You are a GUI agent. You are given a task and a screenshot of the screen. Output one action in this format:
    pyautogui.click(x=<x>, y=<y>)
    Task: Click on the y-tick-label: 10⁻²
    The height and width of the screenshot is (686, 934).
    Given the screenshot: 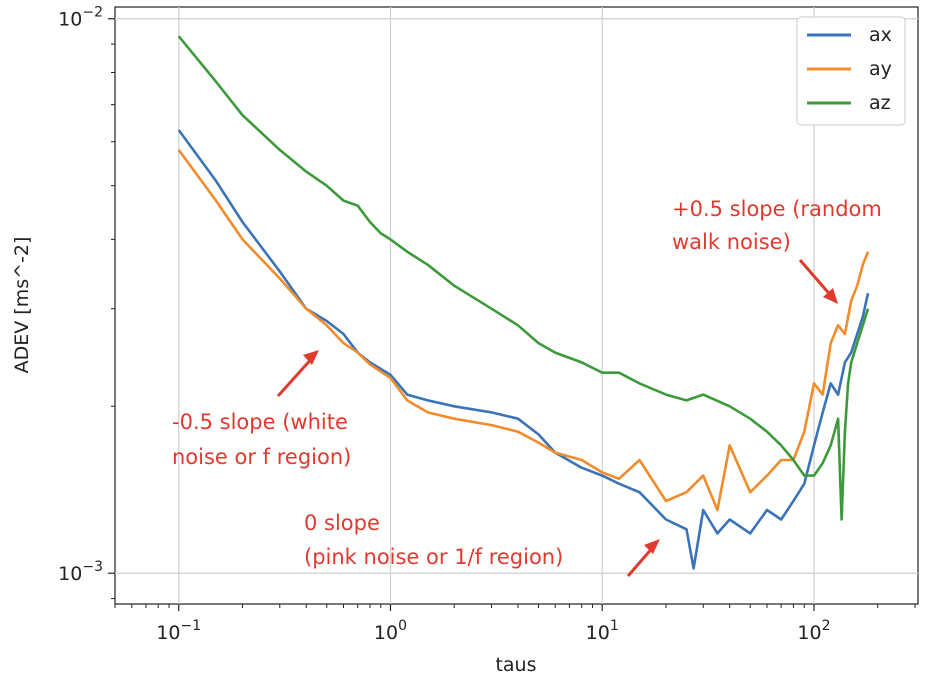 What is the action you would take?
    pyautogui.click(x=80, y=18)
    